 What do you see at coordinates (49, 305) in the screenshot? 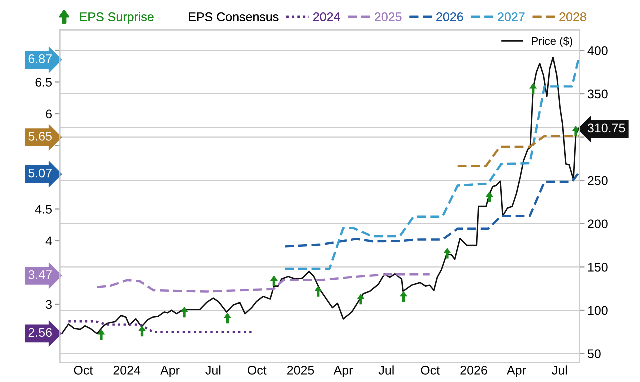
I see `y-tick-label: 3` at bounding box center [49, 305].